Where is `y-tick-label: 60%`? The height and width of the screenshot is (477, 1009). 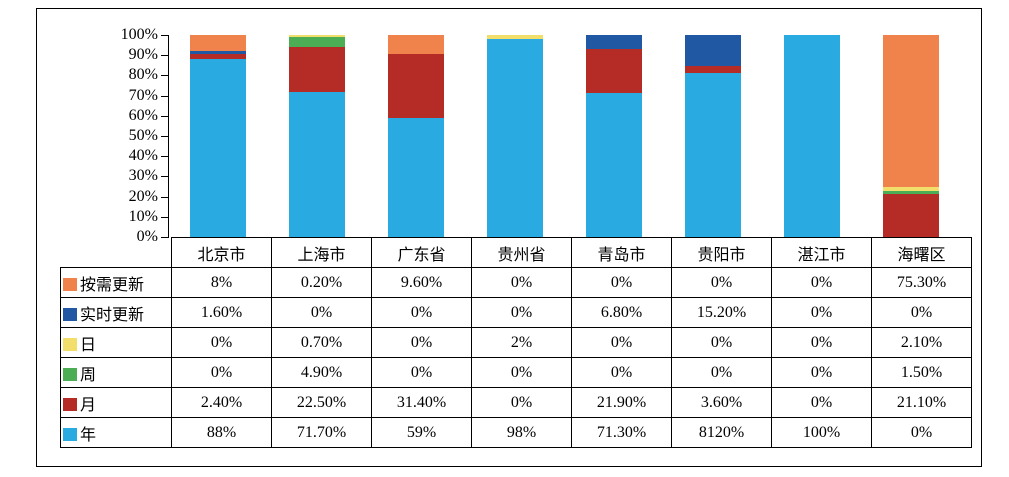 y-tick-label: 60% is located at coordinates (143, 115).